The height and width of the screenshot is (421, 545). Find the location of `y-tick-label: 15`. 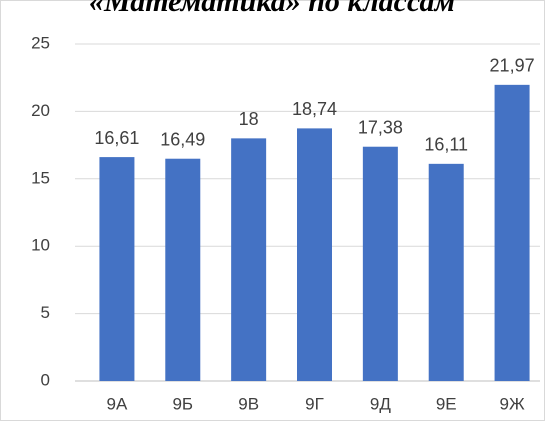

y-tick-label: 15 is located at coordinates (40, 177).